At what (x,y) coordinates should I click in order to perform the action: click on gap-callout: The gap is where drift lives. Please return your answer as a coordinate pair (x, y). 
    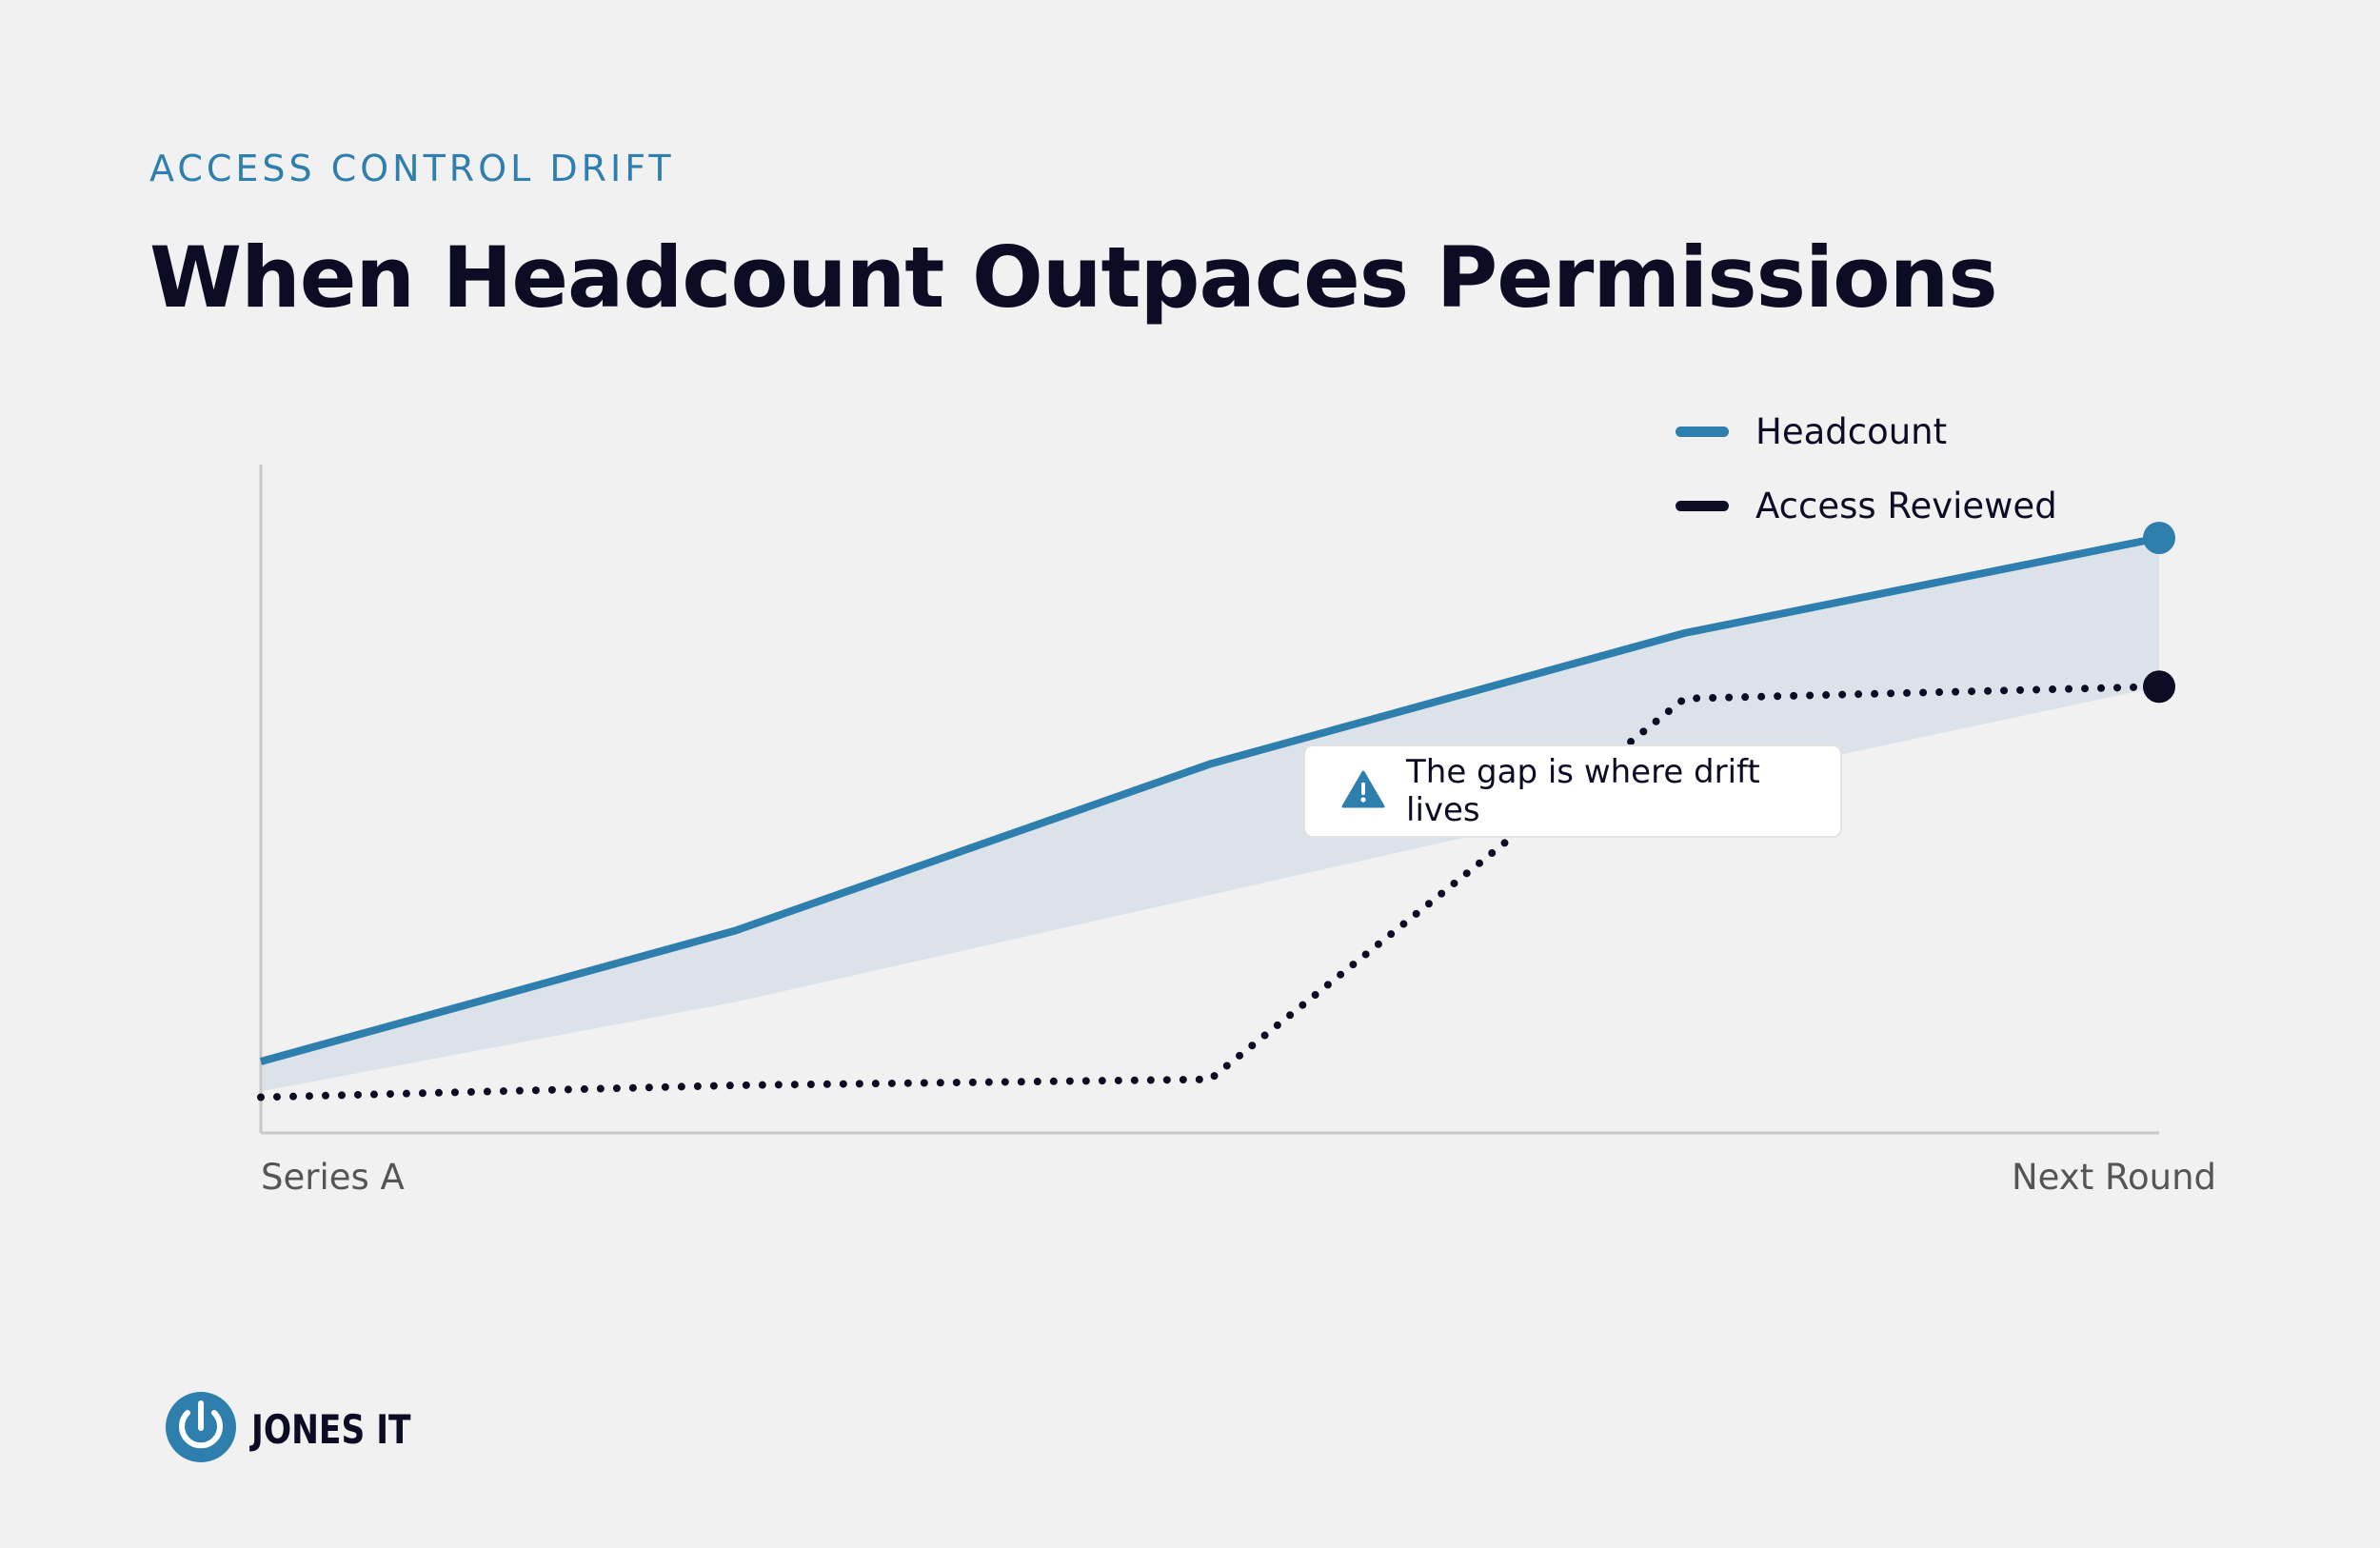
    Looking at the image, I should click on (1572, 791).